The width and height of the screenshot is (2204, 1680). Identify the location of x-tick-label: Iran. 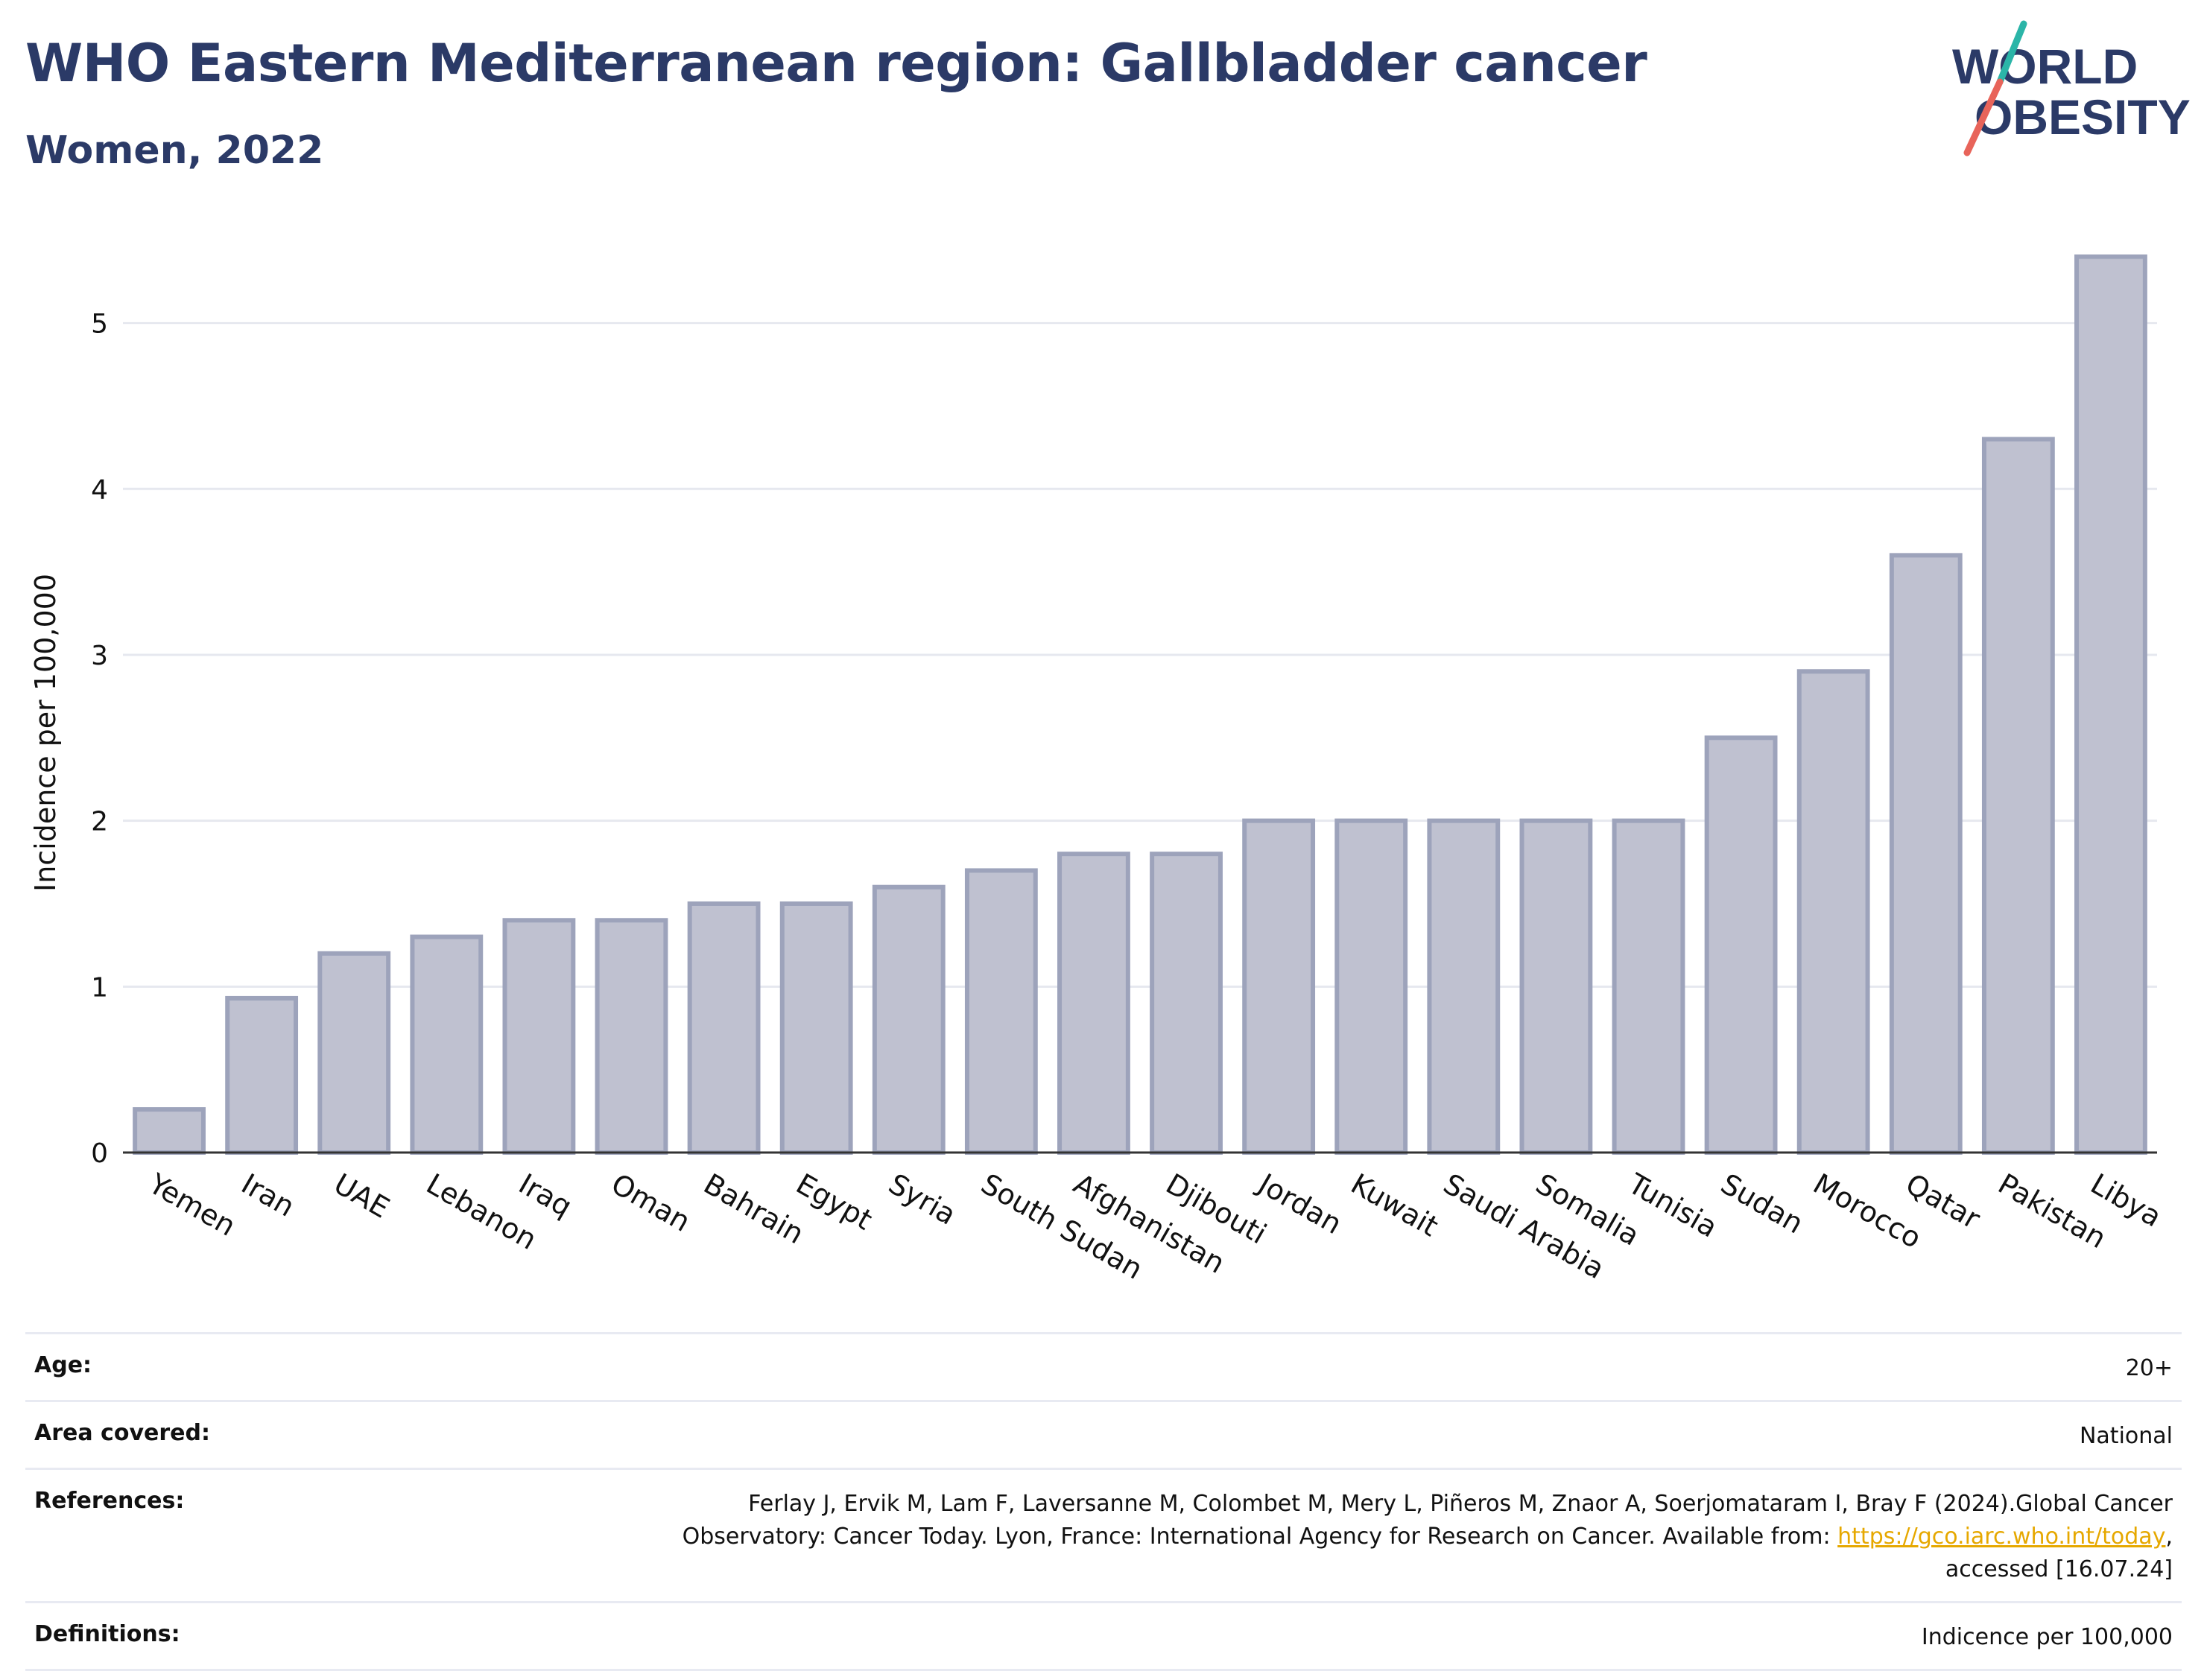
(268, 1195).